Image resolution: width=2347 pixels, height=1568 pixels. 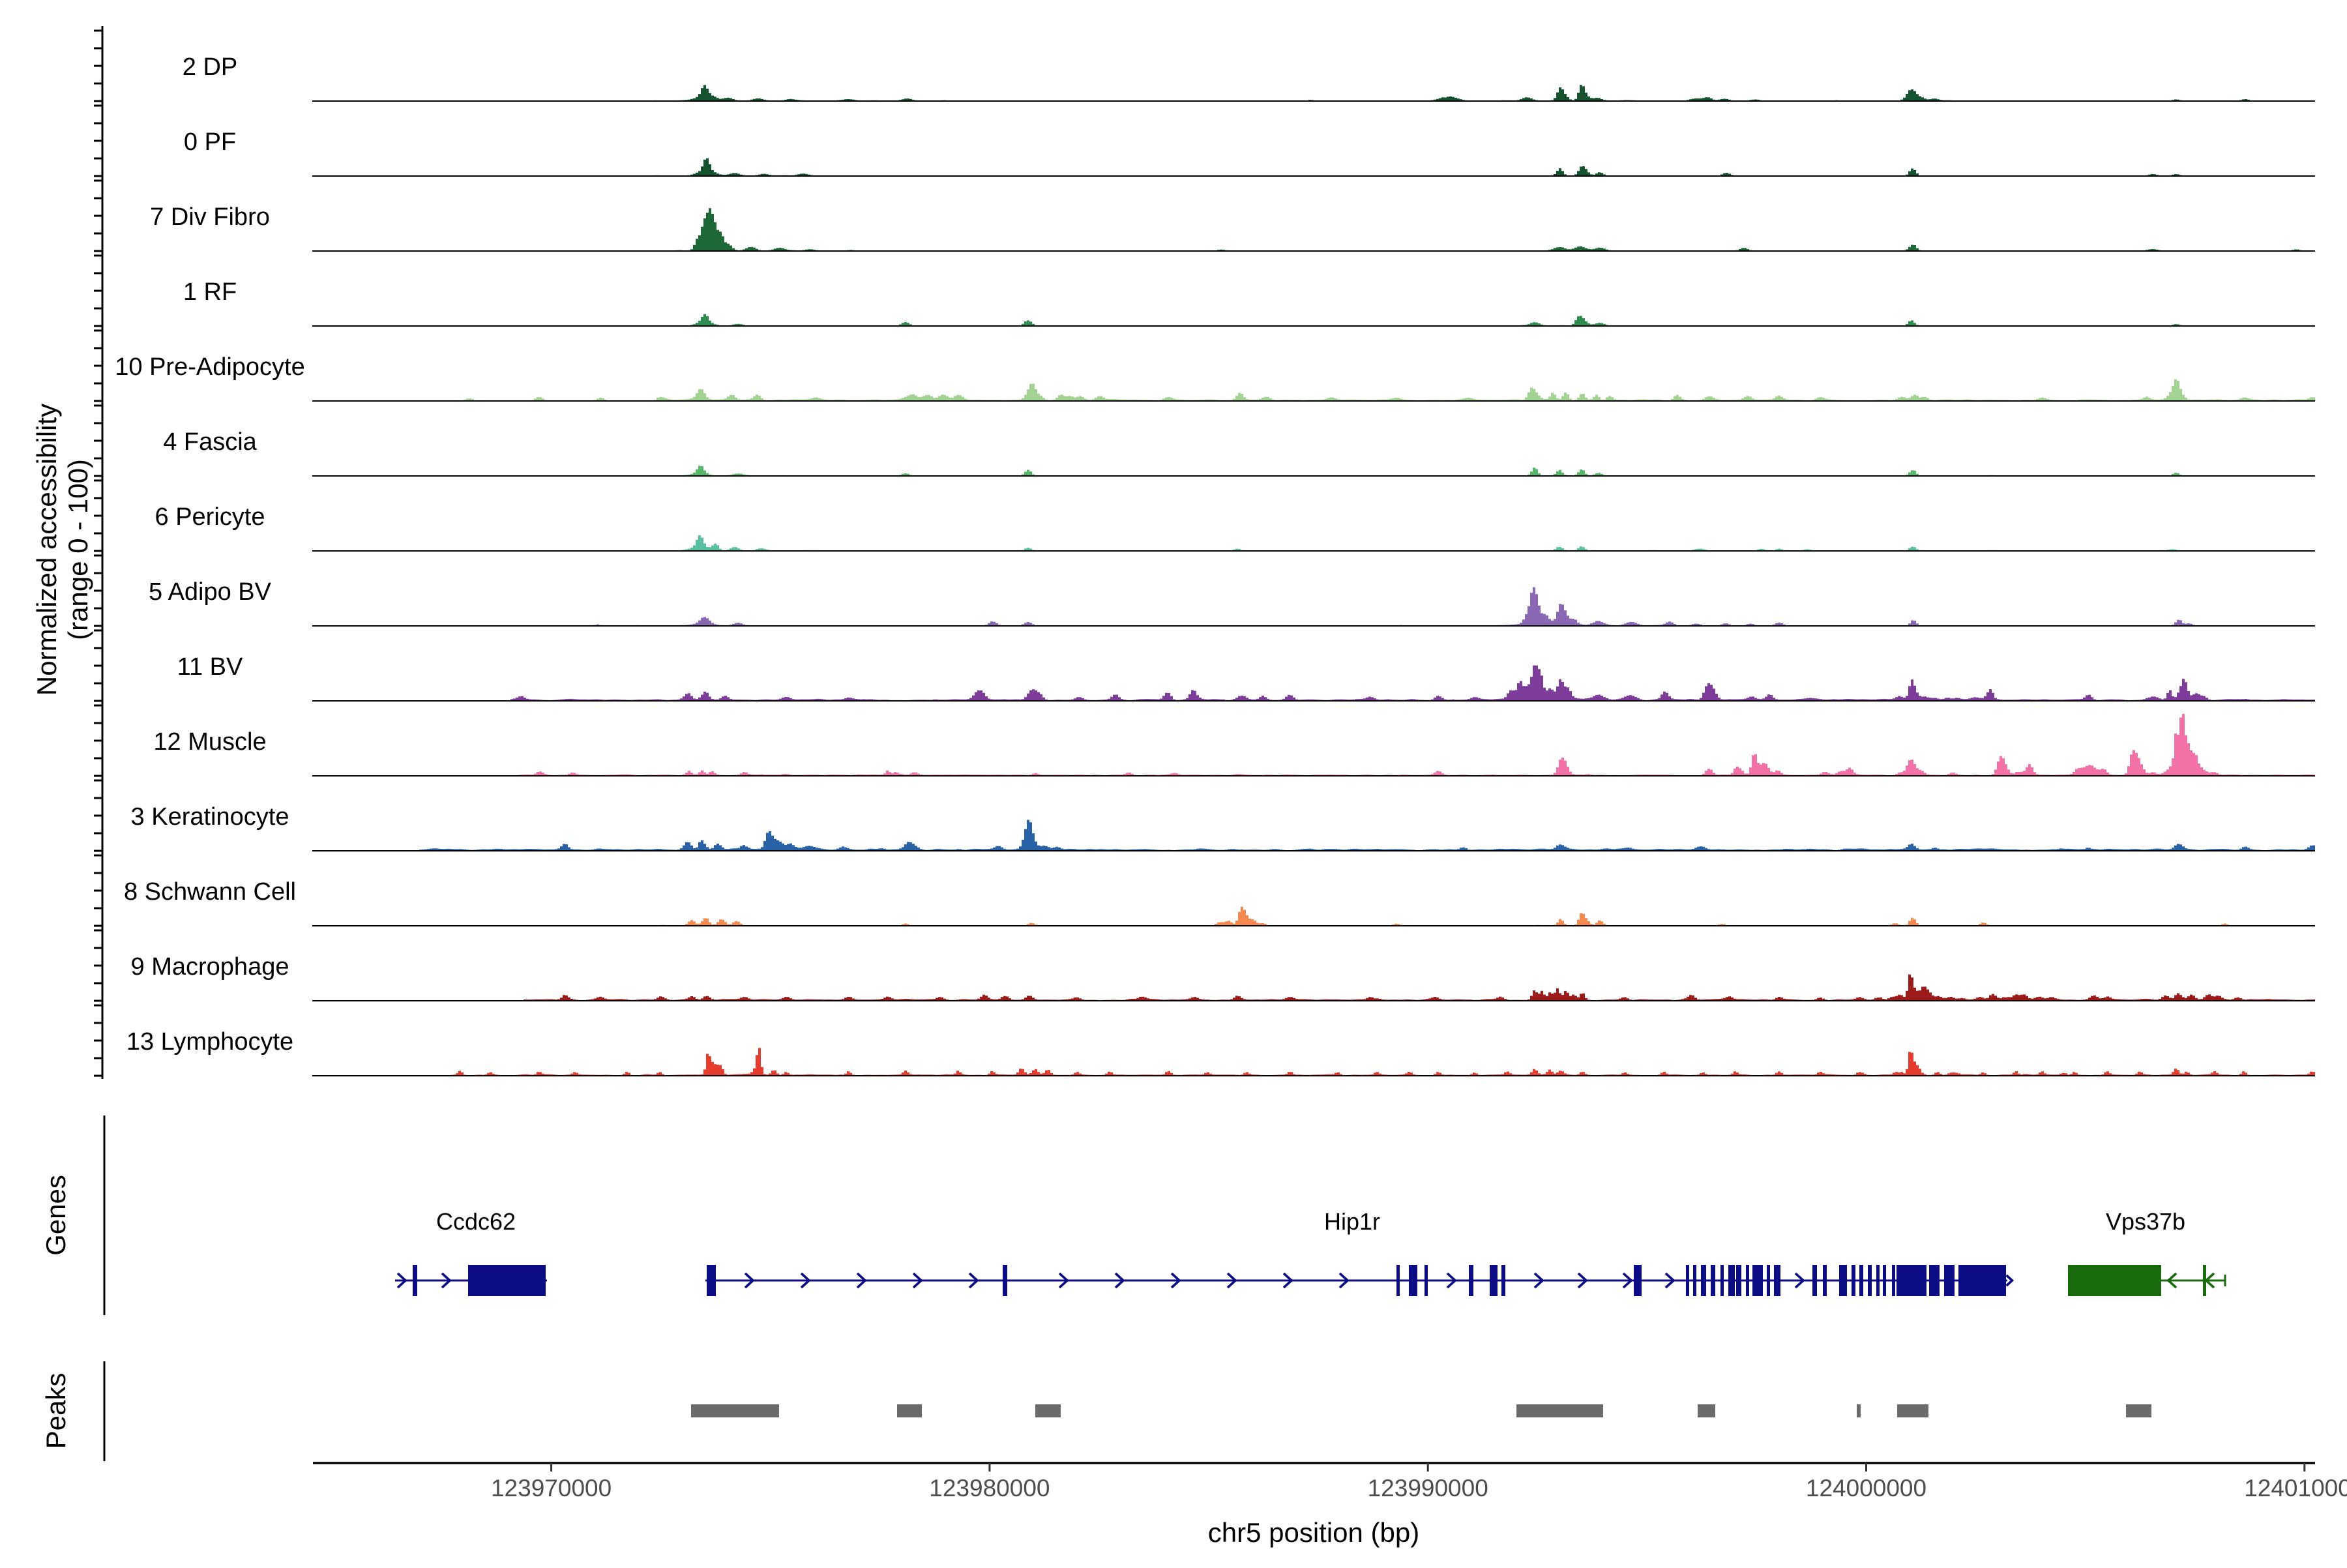 What do you see at coordinates (1352, 1222) in the screenshot?
I see `svg-text: Hip1r` at bounding box center [1352, 1222].